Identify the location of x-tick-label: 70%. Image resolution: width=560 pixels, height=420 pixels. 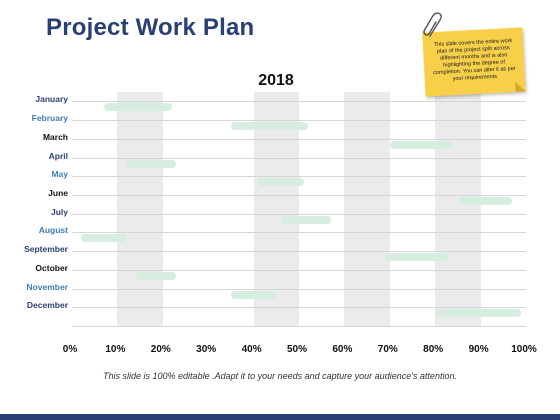
(387, 349).